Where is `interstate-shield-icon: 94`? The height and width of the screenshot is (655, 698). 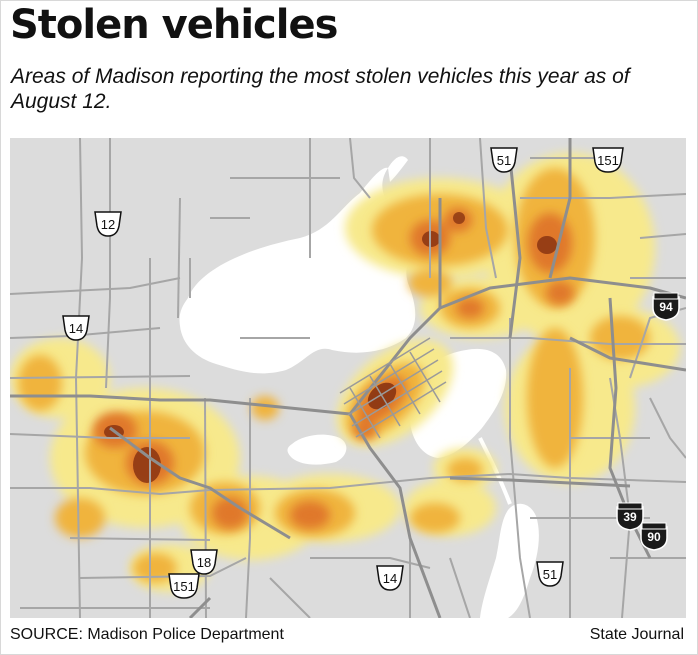 interstate-shield-icon: 94 is located at coordinates (666, 306).